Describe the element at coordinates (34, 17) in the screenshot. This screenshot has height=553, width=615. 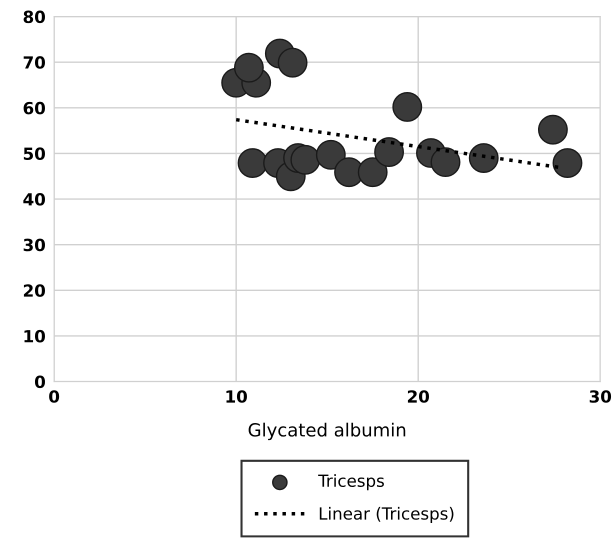
I see `y-tick-label: 80` at that location.